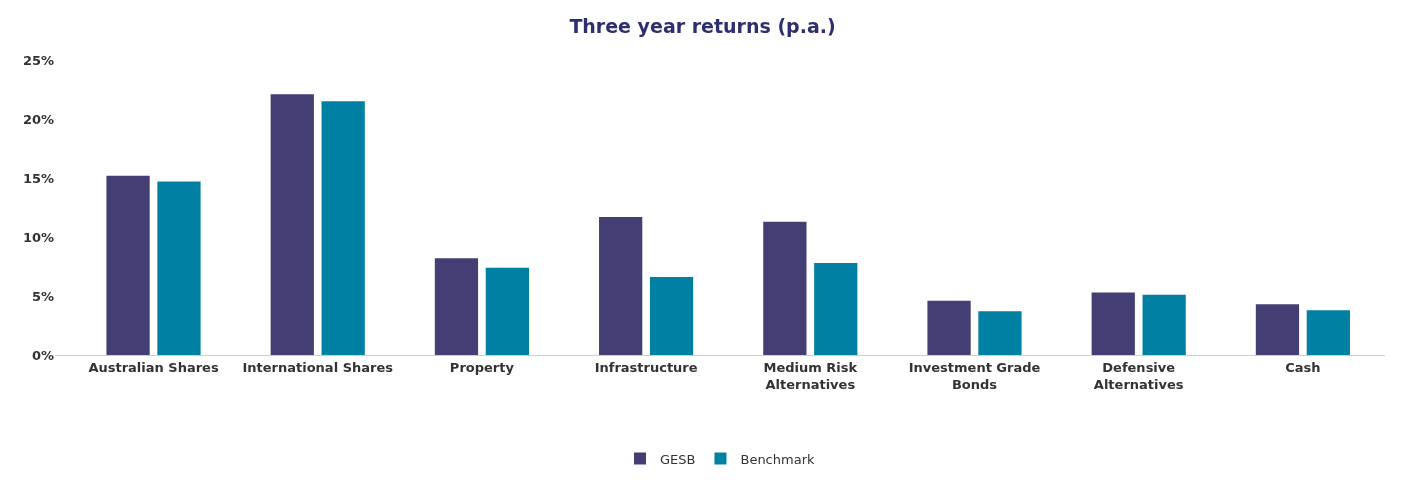 The image size is (1405, 486). What do you see at coordinates (153, 367) in the screenshot?
I see `x-tick-label: Australian Shares` at bounding box center [153, 367].